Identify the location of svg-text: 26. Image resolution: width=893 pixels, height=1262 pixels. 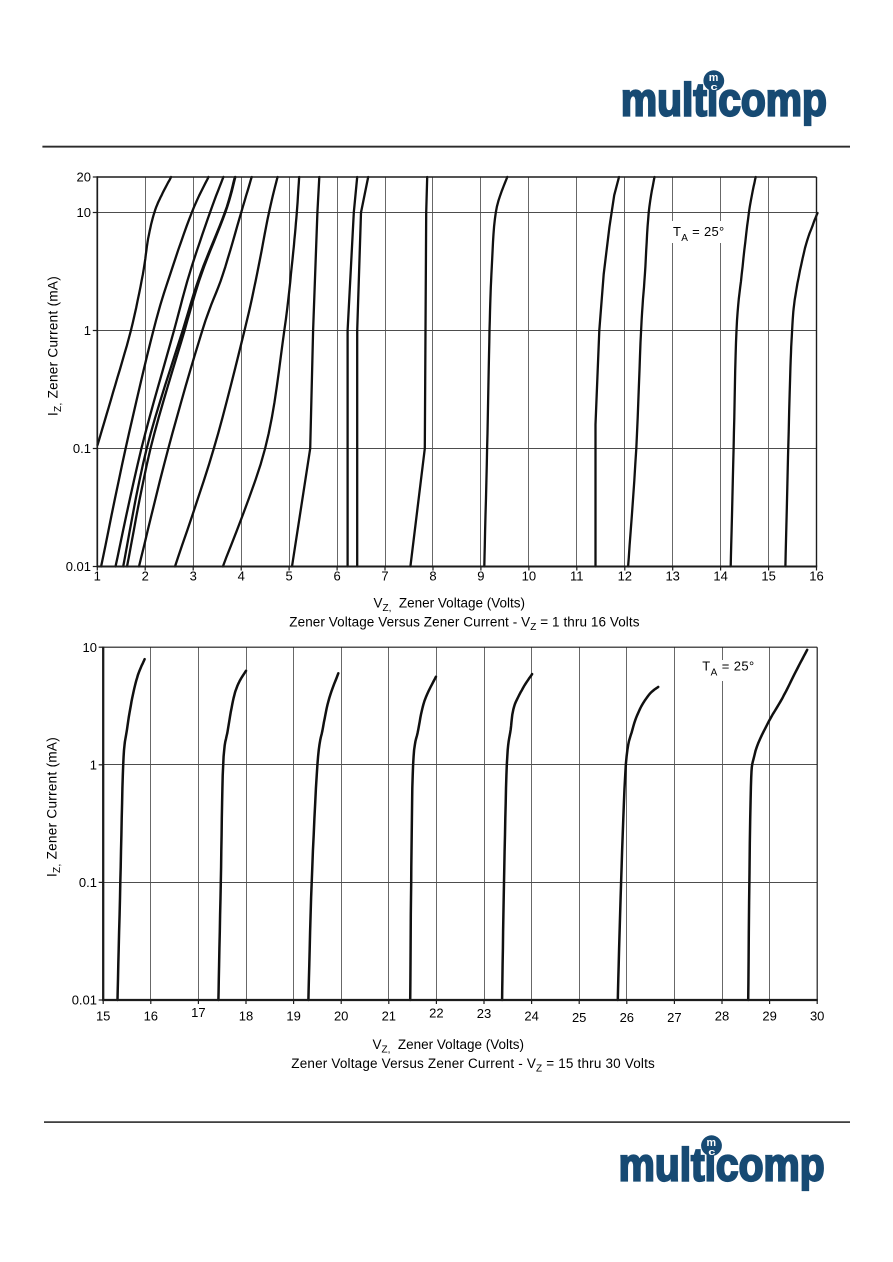
(627, 1017).